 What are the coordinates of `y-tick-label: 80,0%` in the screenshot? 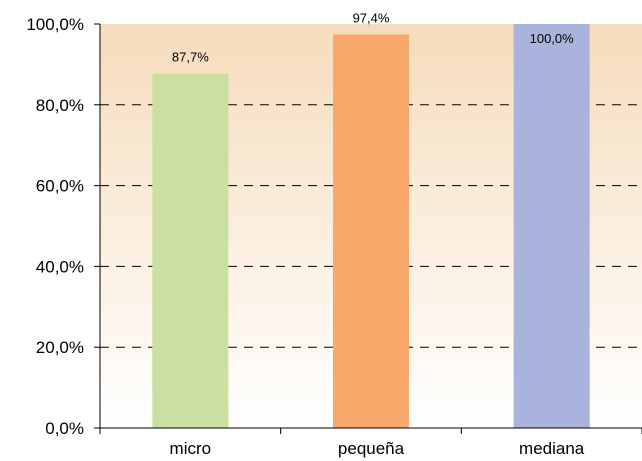 It's located at (60, 105).